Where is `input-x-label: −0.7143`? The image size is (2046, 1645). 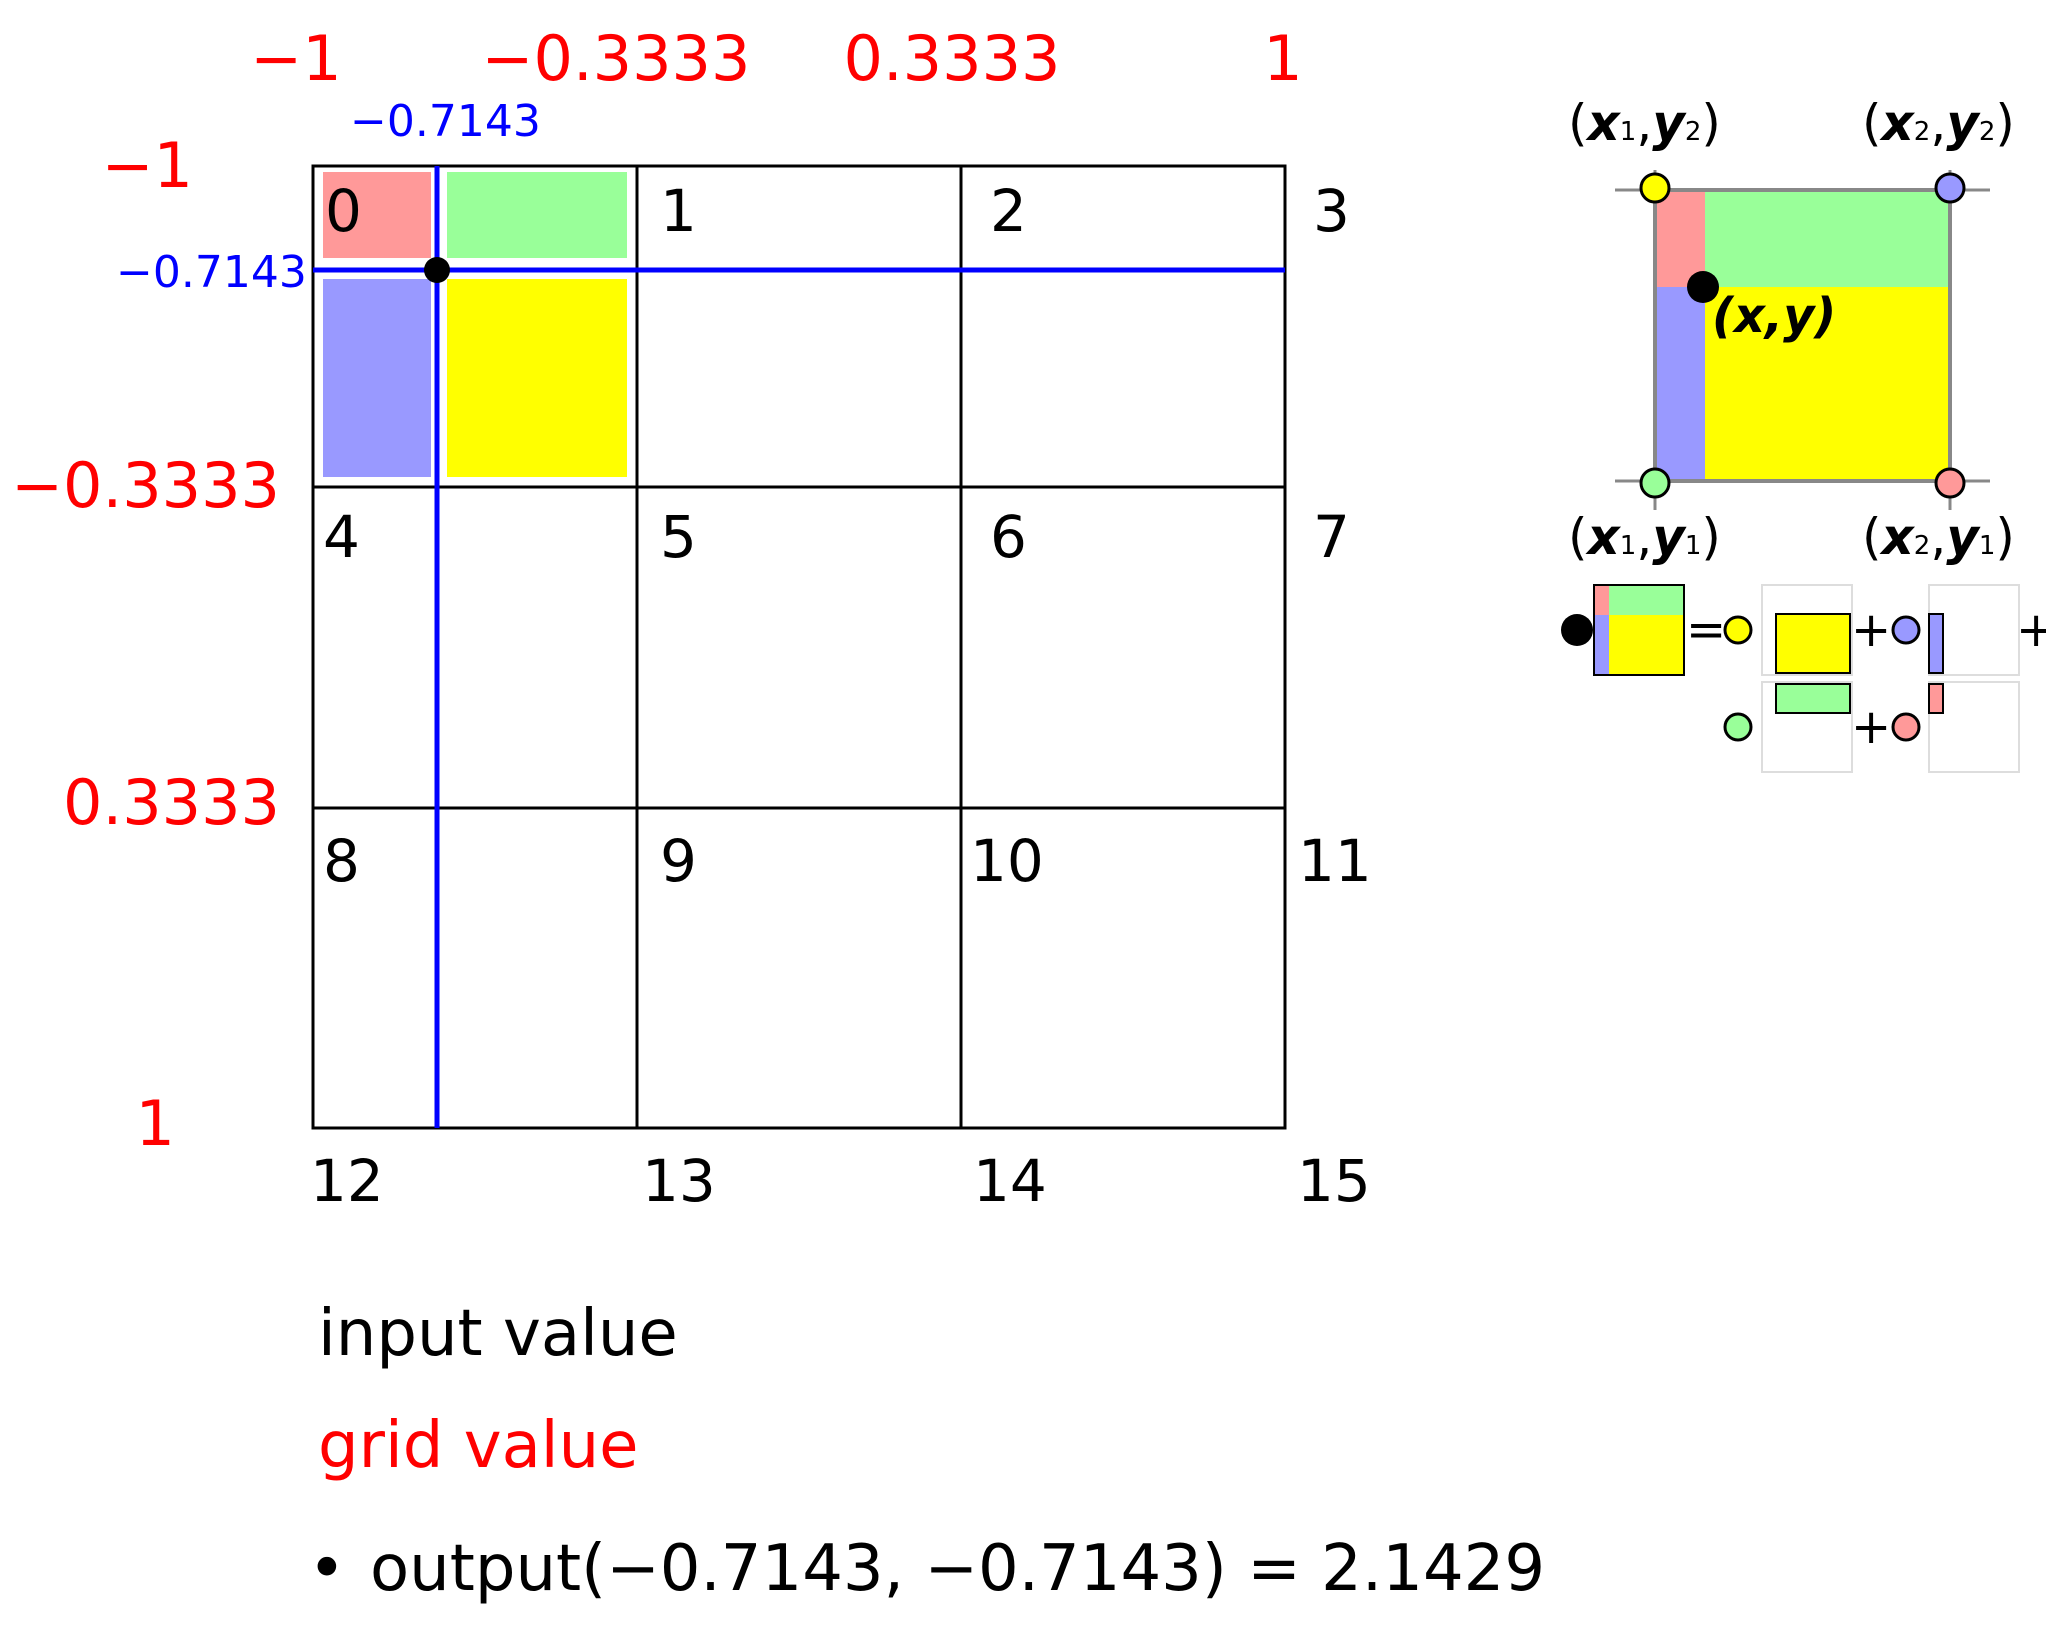
input-x-label: −0.7143 is located at coordinates (445, 121).